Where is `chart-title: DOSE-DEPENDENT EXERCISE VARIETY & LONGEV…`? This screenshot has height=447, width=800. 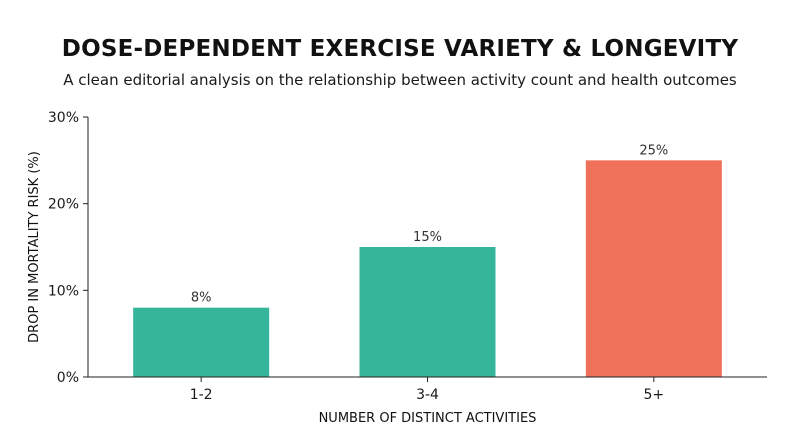 chart-title: DOSE-DEPENDENT EXERCISE VARIETY & LONGEV… is located at coordinates (400, 49).